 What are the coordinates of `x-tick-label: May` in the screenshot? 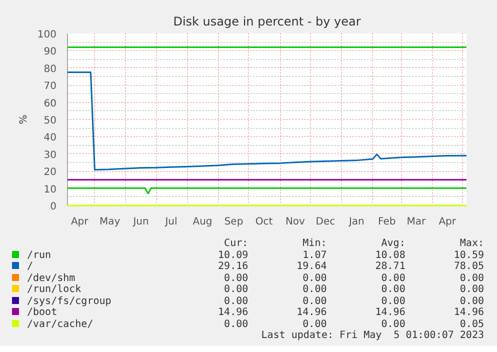 It's located at (109, 222).